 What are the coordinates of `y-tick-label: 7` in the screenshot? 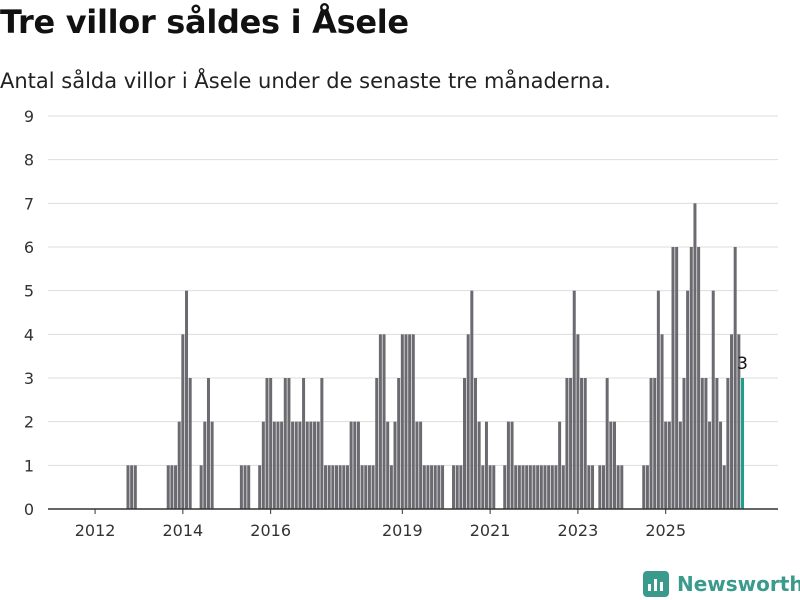 It's located at (29, 203).